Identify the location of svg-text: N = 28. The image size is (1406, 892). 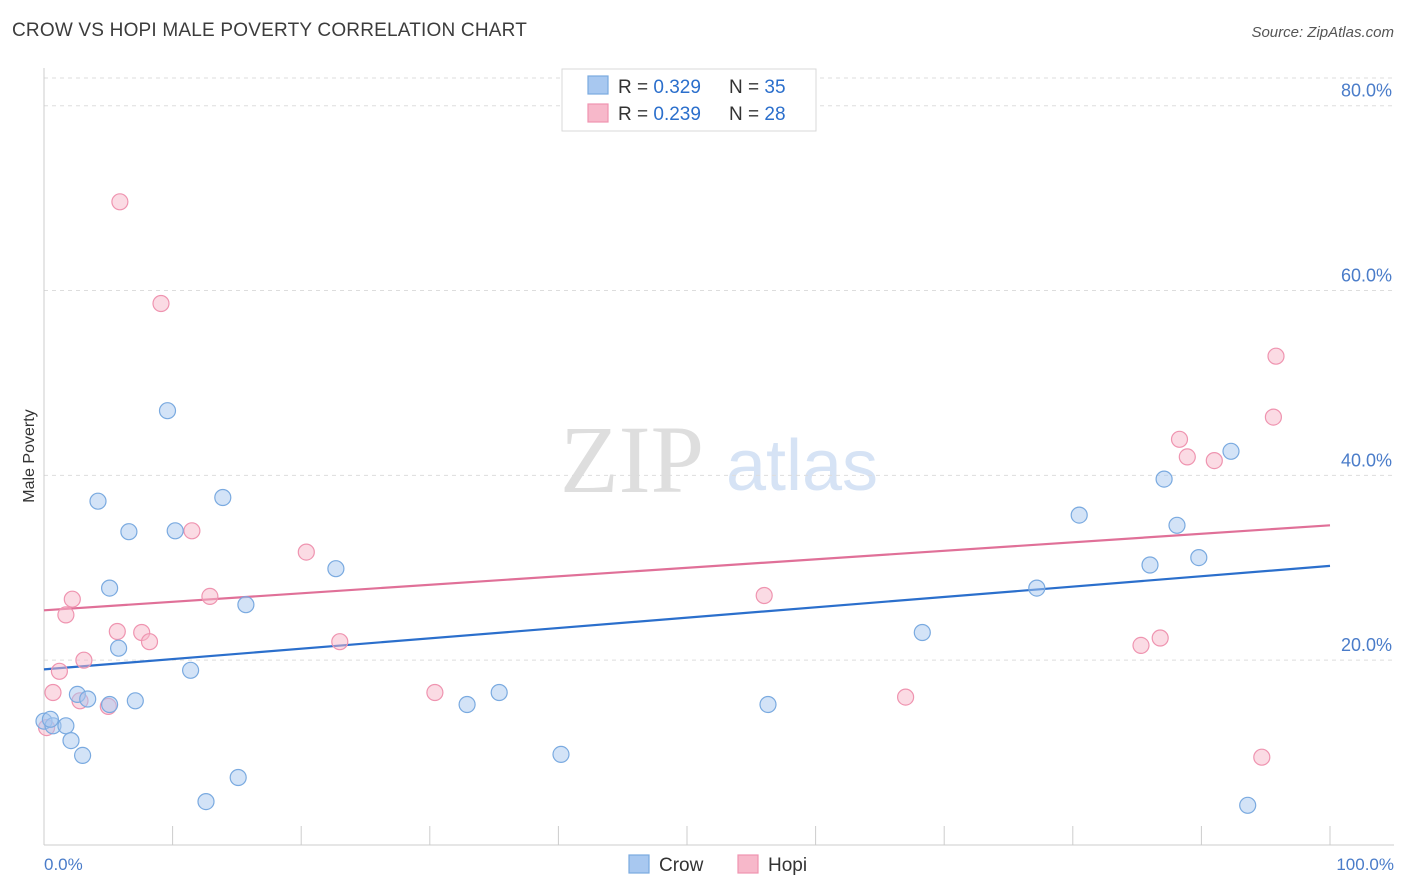
(757, 114).